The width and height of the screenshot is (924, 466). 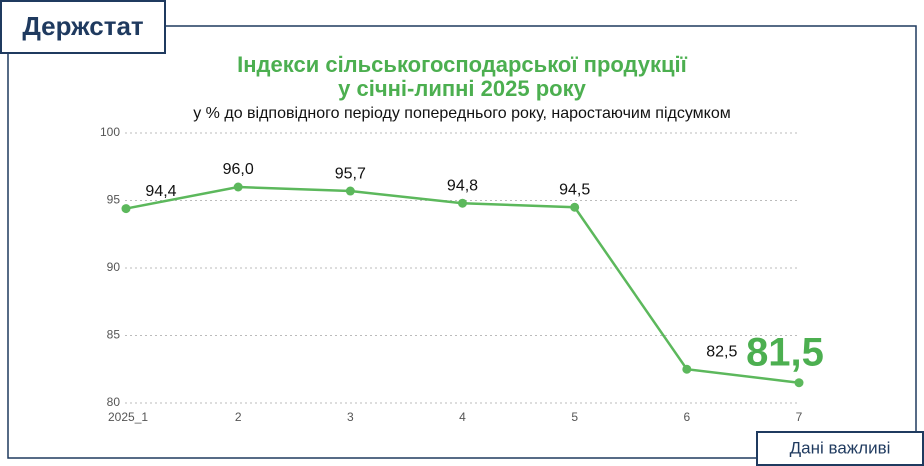 What do you see at coordinates (799, 417) in the screenshot?
I see `x-tick-label: 7` at bounding box center [799, 417].